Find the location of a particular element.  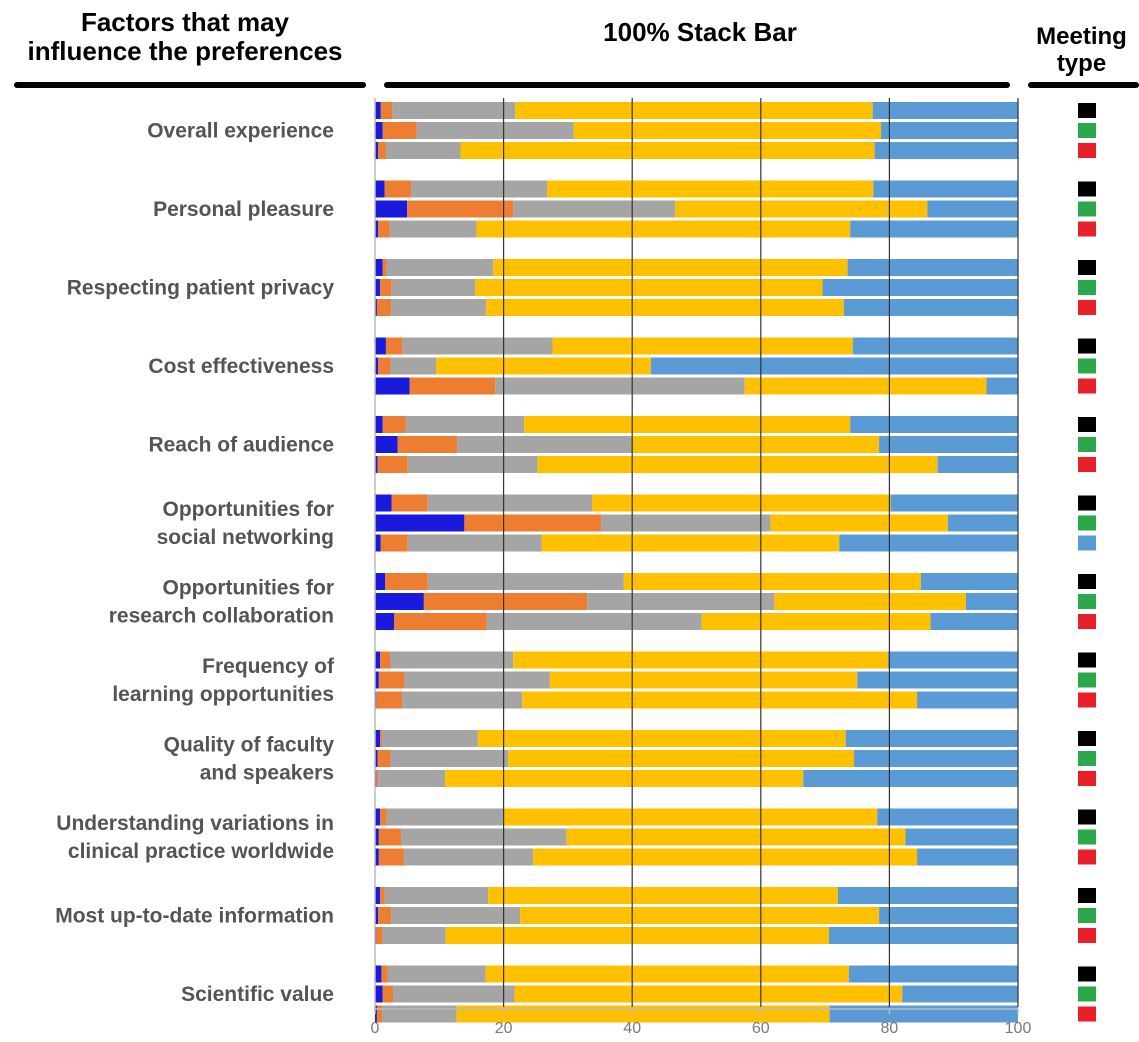

category-label: Scientific value is located at coordinates (257, 994).